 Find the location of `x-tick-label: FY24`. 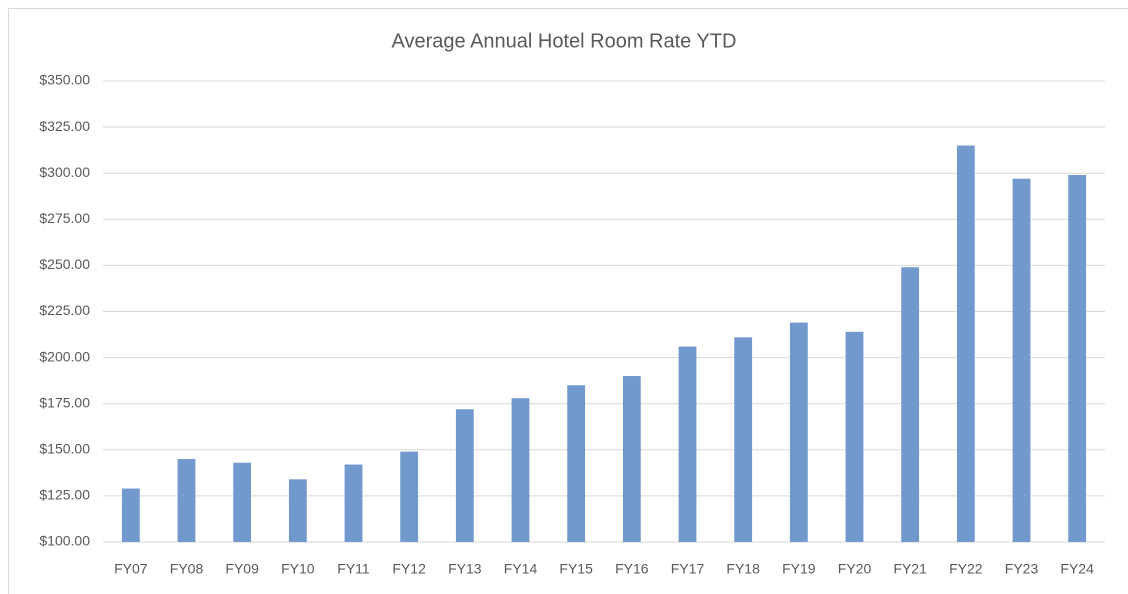

x-tick-label: FY24 is located at coordinates (1077, 569).